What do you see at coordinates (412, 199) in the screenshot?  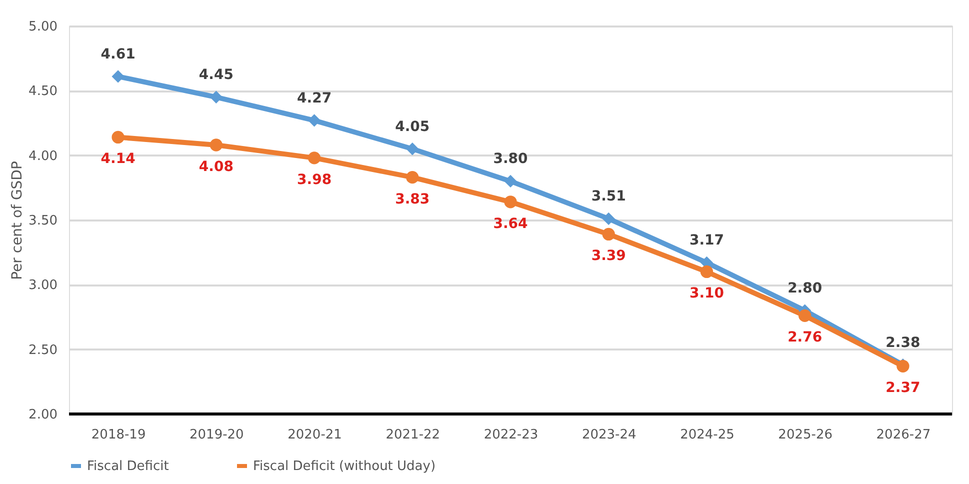 I see `data-label: 3.83` at bounding box center [412, 199].